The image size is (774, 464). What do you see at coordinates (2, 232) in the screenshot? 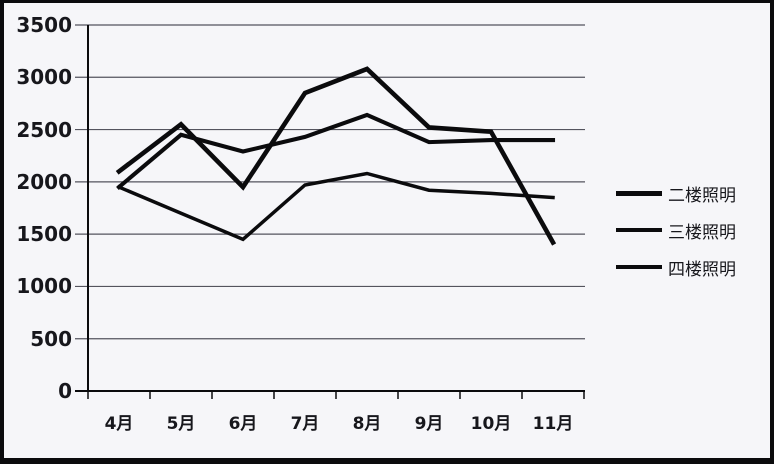
I see `frame-border-left` at bounding box center [2, 232].